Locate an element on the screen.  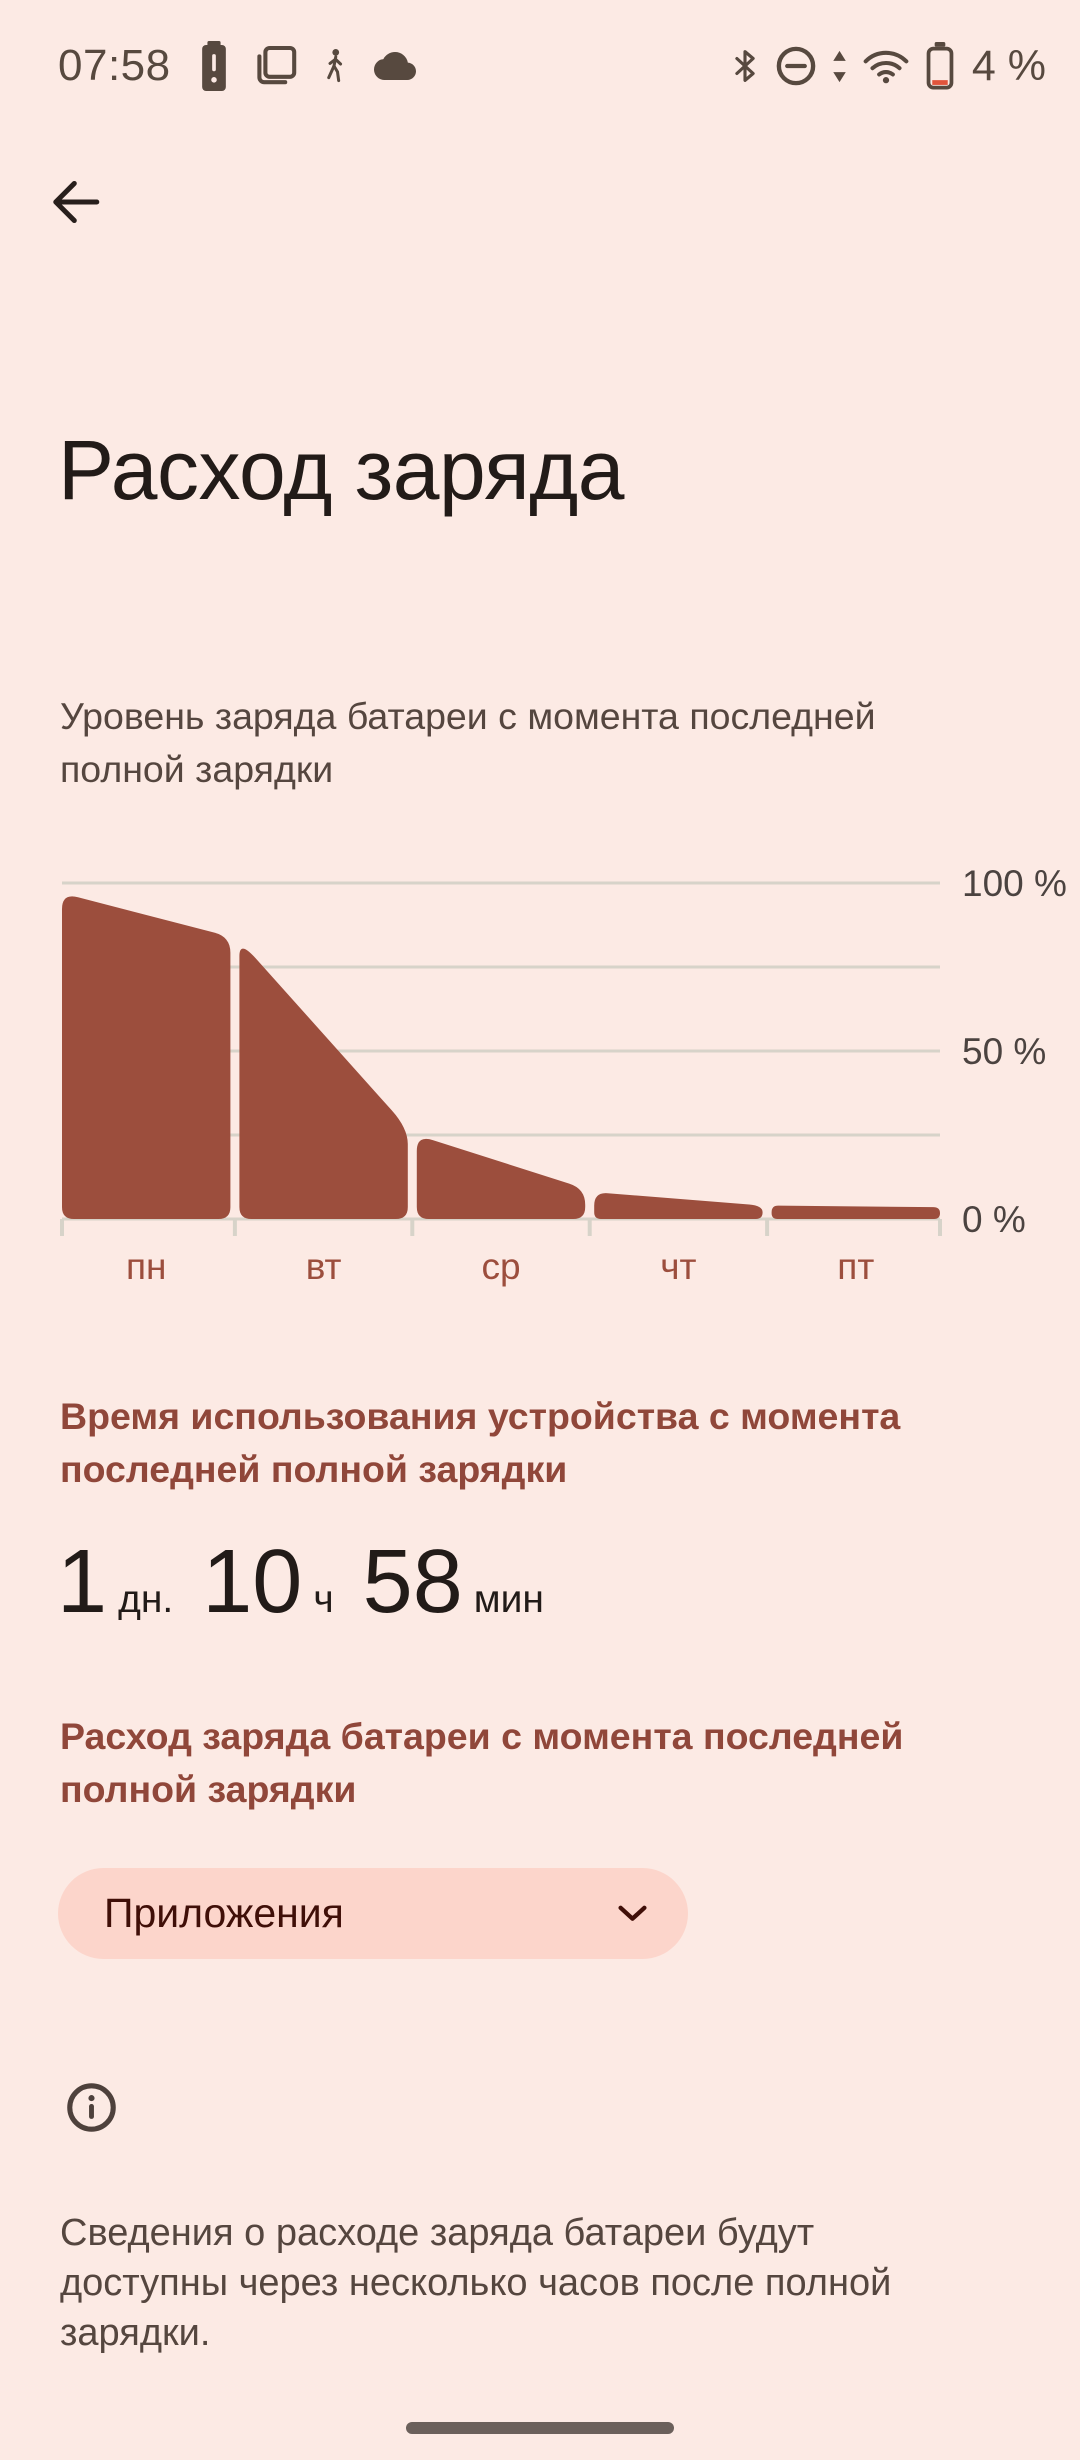
usage-time-value-row: 1 дн. 10 ч 58 мин is located at coordinates (315, 1582).